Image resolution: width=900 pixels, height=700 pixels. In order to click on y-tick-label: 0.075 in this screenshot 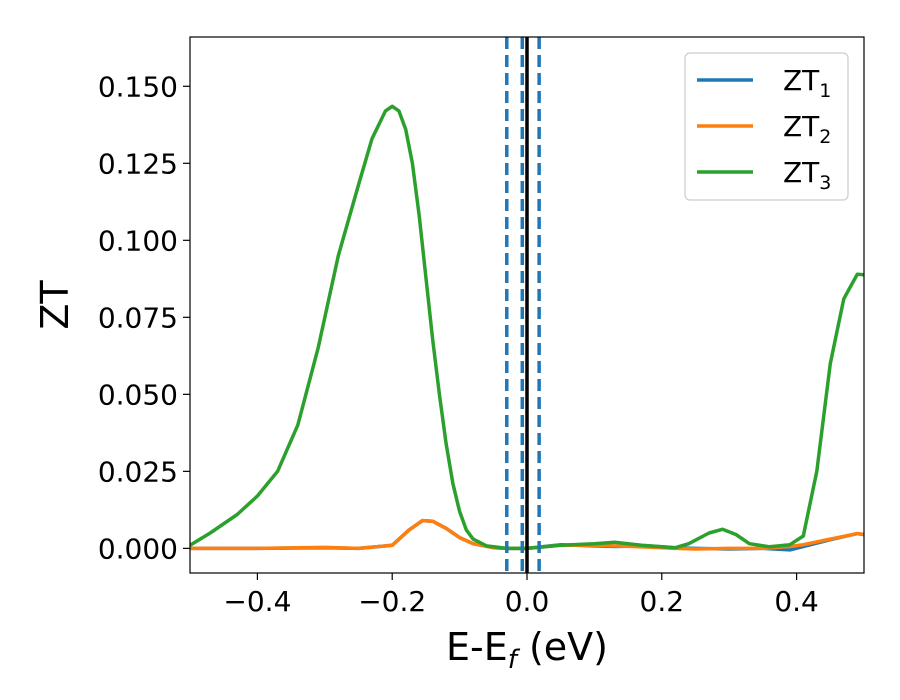, I will do `click(138, 317)`.